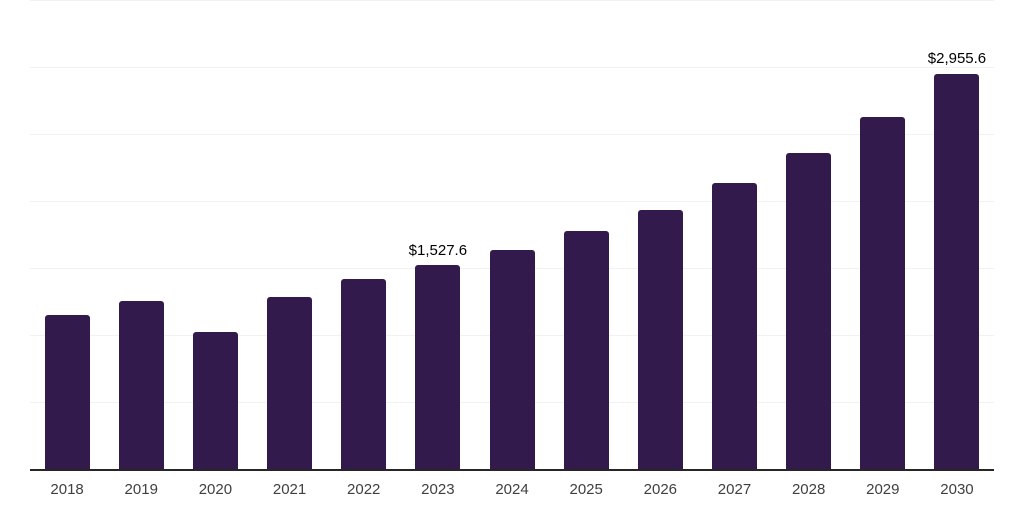  What do you see at coordinates (364, 374) in the screenshot?
I see `bar-2022` at bounding box center [364, 374].